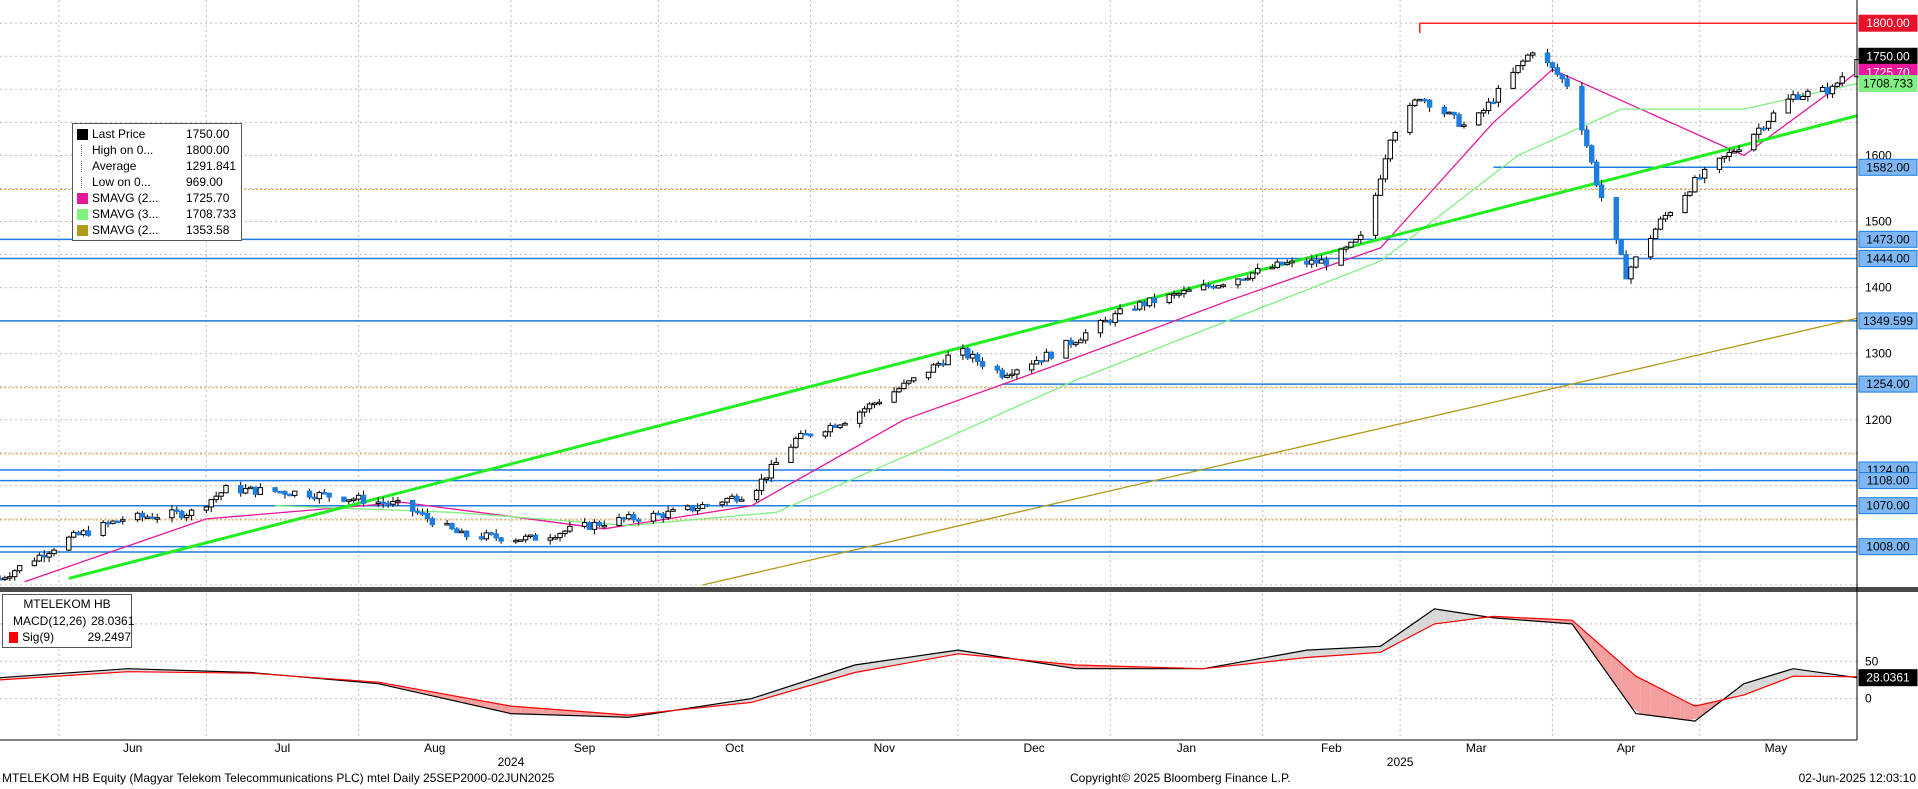 The width and height of the screenshot is (1918, 789). Describe the element at coordinates (211, 214) in the screenshot. I see `legend-value: 1708.733` at that location.